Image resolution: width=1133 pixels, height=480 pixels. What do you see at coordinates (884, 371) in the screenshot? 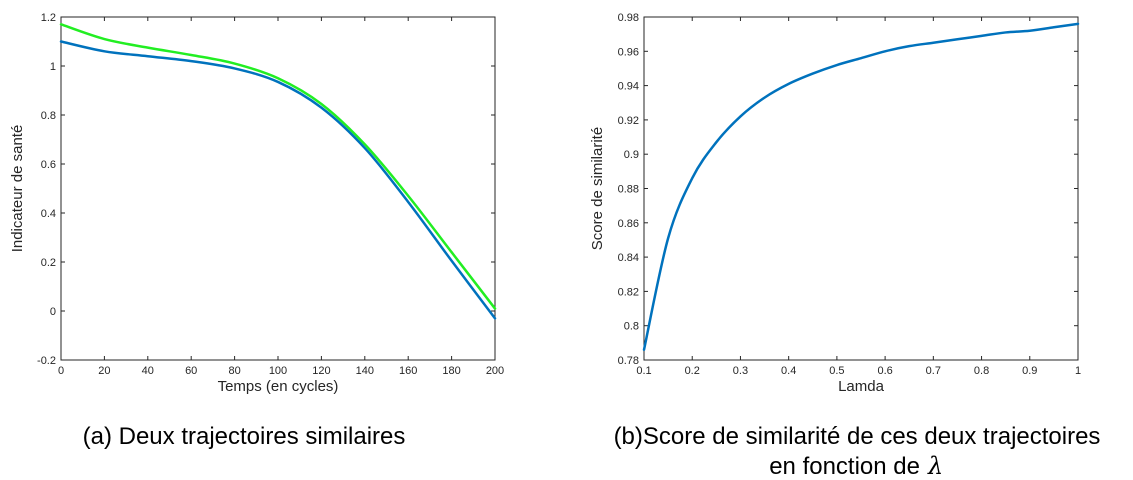
I see `x-tick-label: 0.6` at bounding box center [884, 371].